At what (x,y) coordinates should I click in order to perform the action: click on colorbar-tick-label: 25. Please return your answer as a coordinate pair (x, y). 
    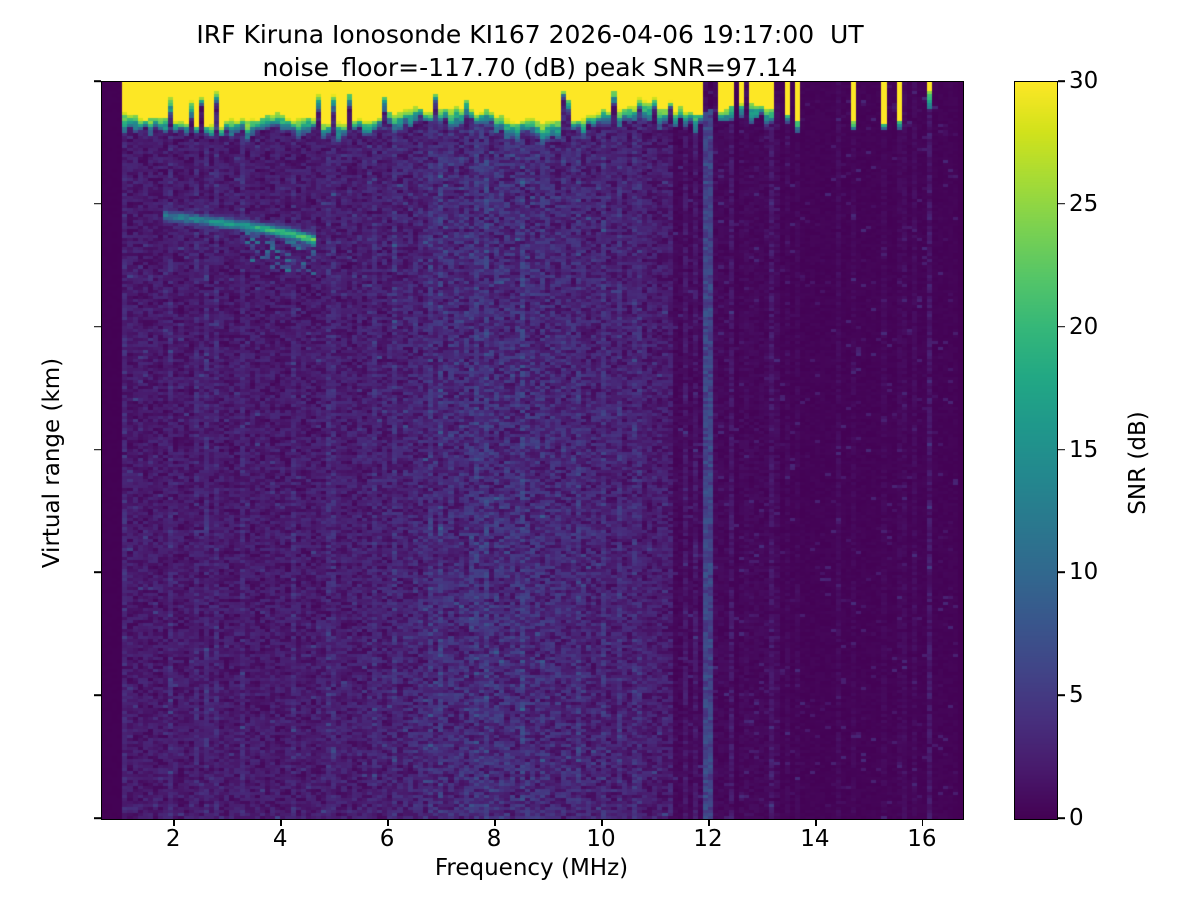
    Looking at the image, I should click on (1084, 203).